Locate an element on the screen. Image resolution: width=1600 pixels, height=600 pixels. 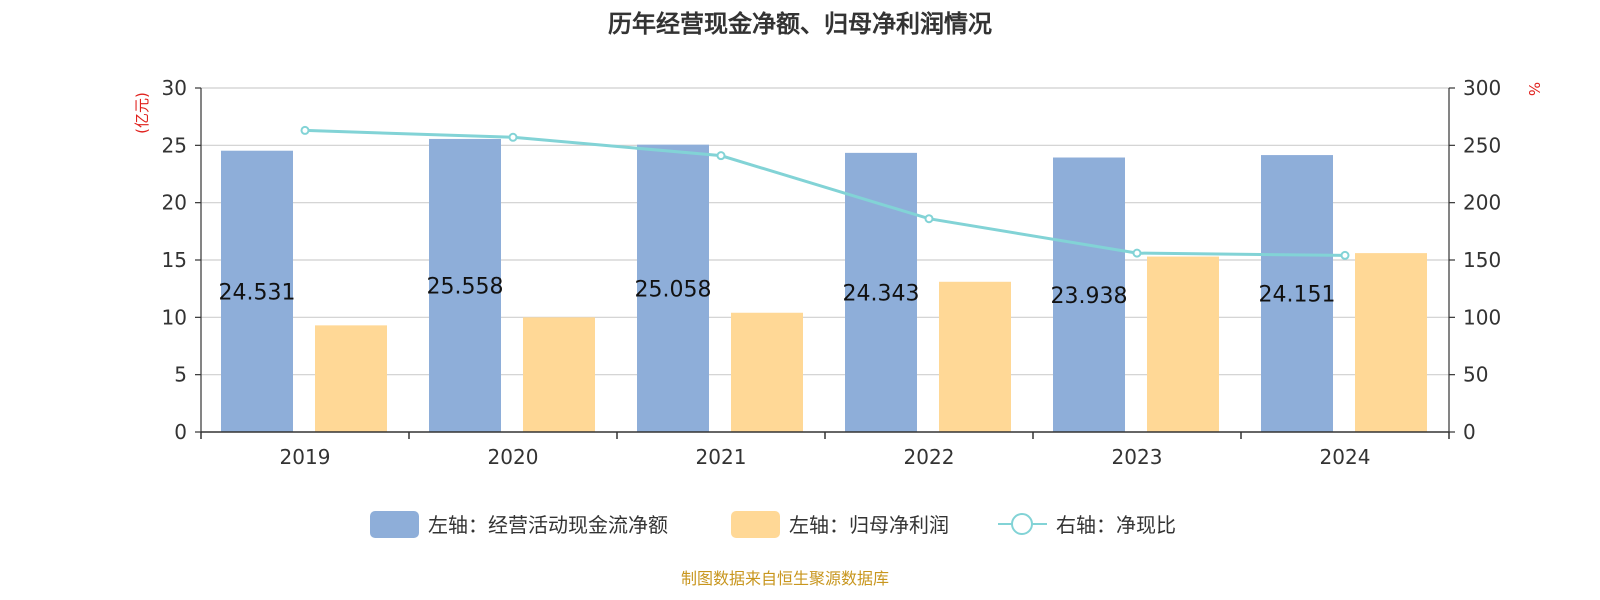
data-label-cashflow: 23.938 is located at coordinates (1089, 296).